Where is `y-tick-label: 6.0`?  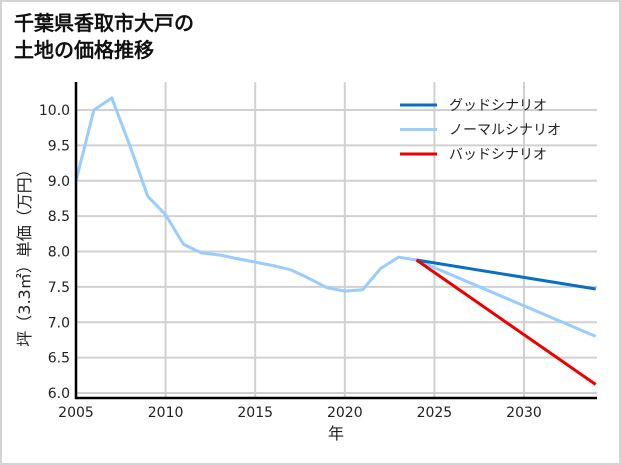
y-tick-label: 6.0 is located at coordinates (59, 394).